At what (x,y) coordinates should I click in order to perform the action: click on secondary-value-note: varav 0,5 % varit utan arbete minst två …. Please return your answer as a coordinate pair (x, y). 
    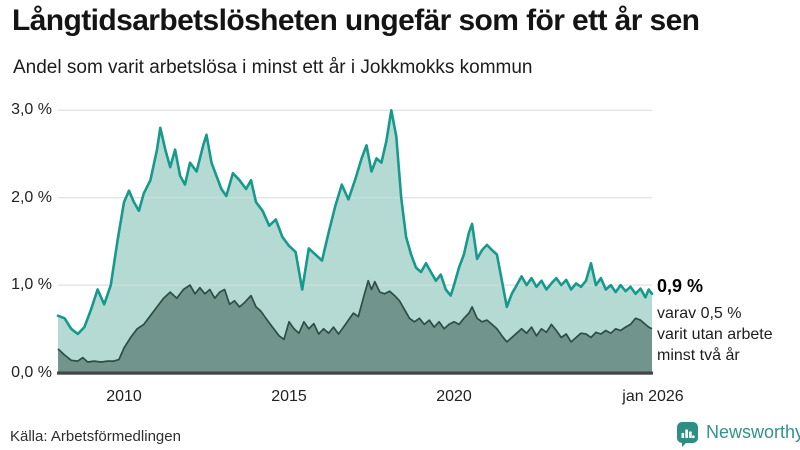
    Looking at the image, I should click on (727, 334).